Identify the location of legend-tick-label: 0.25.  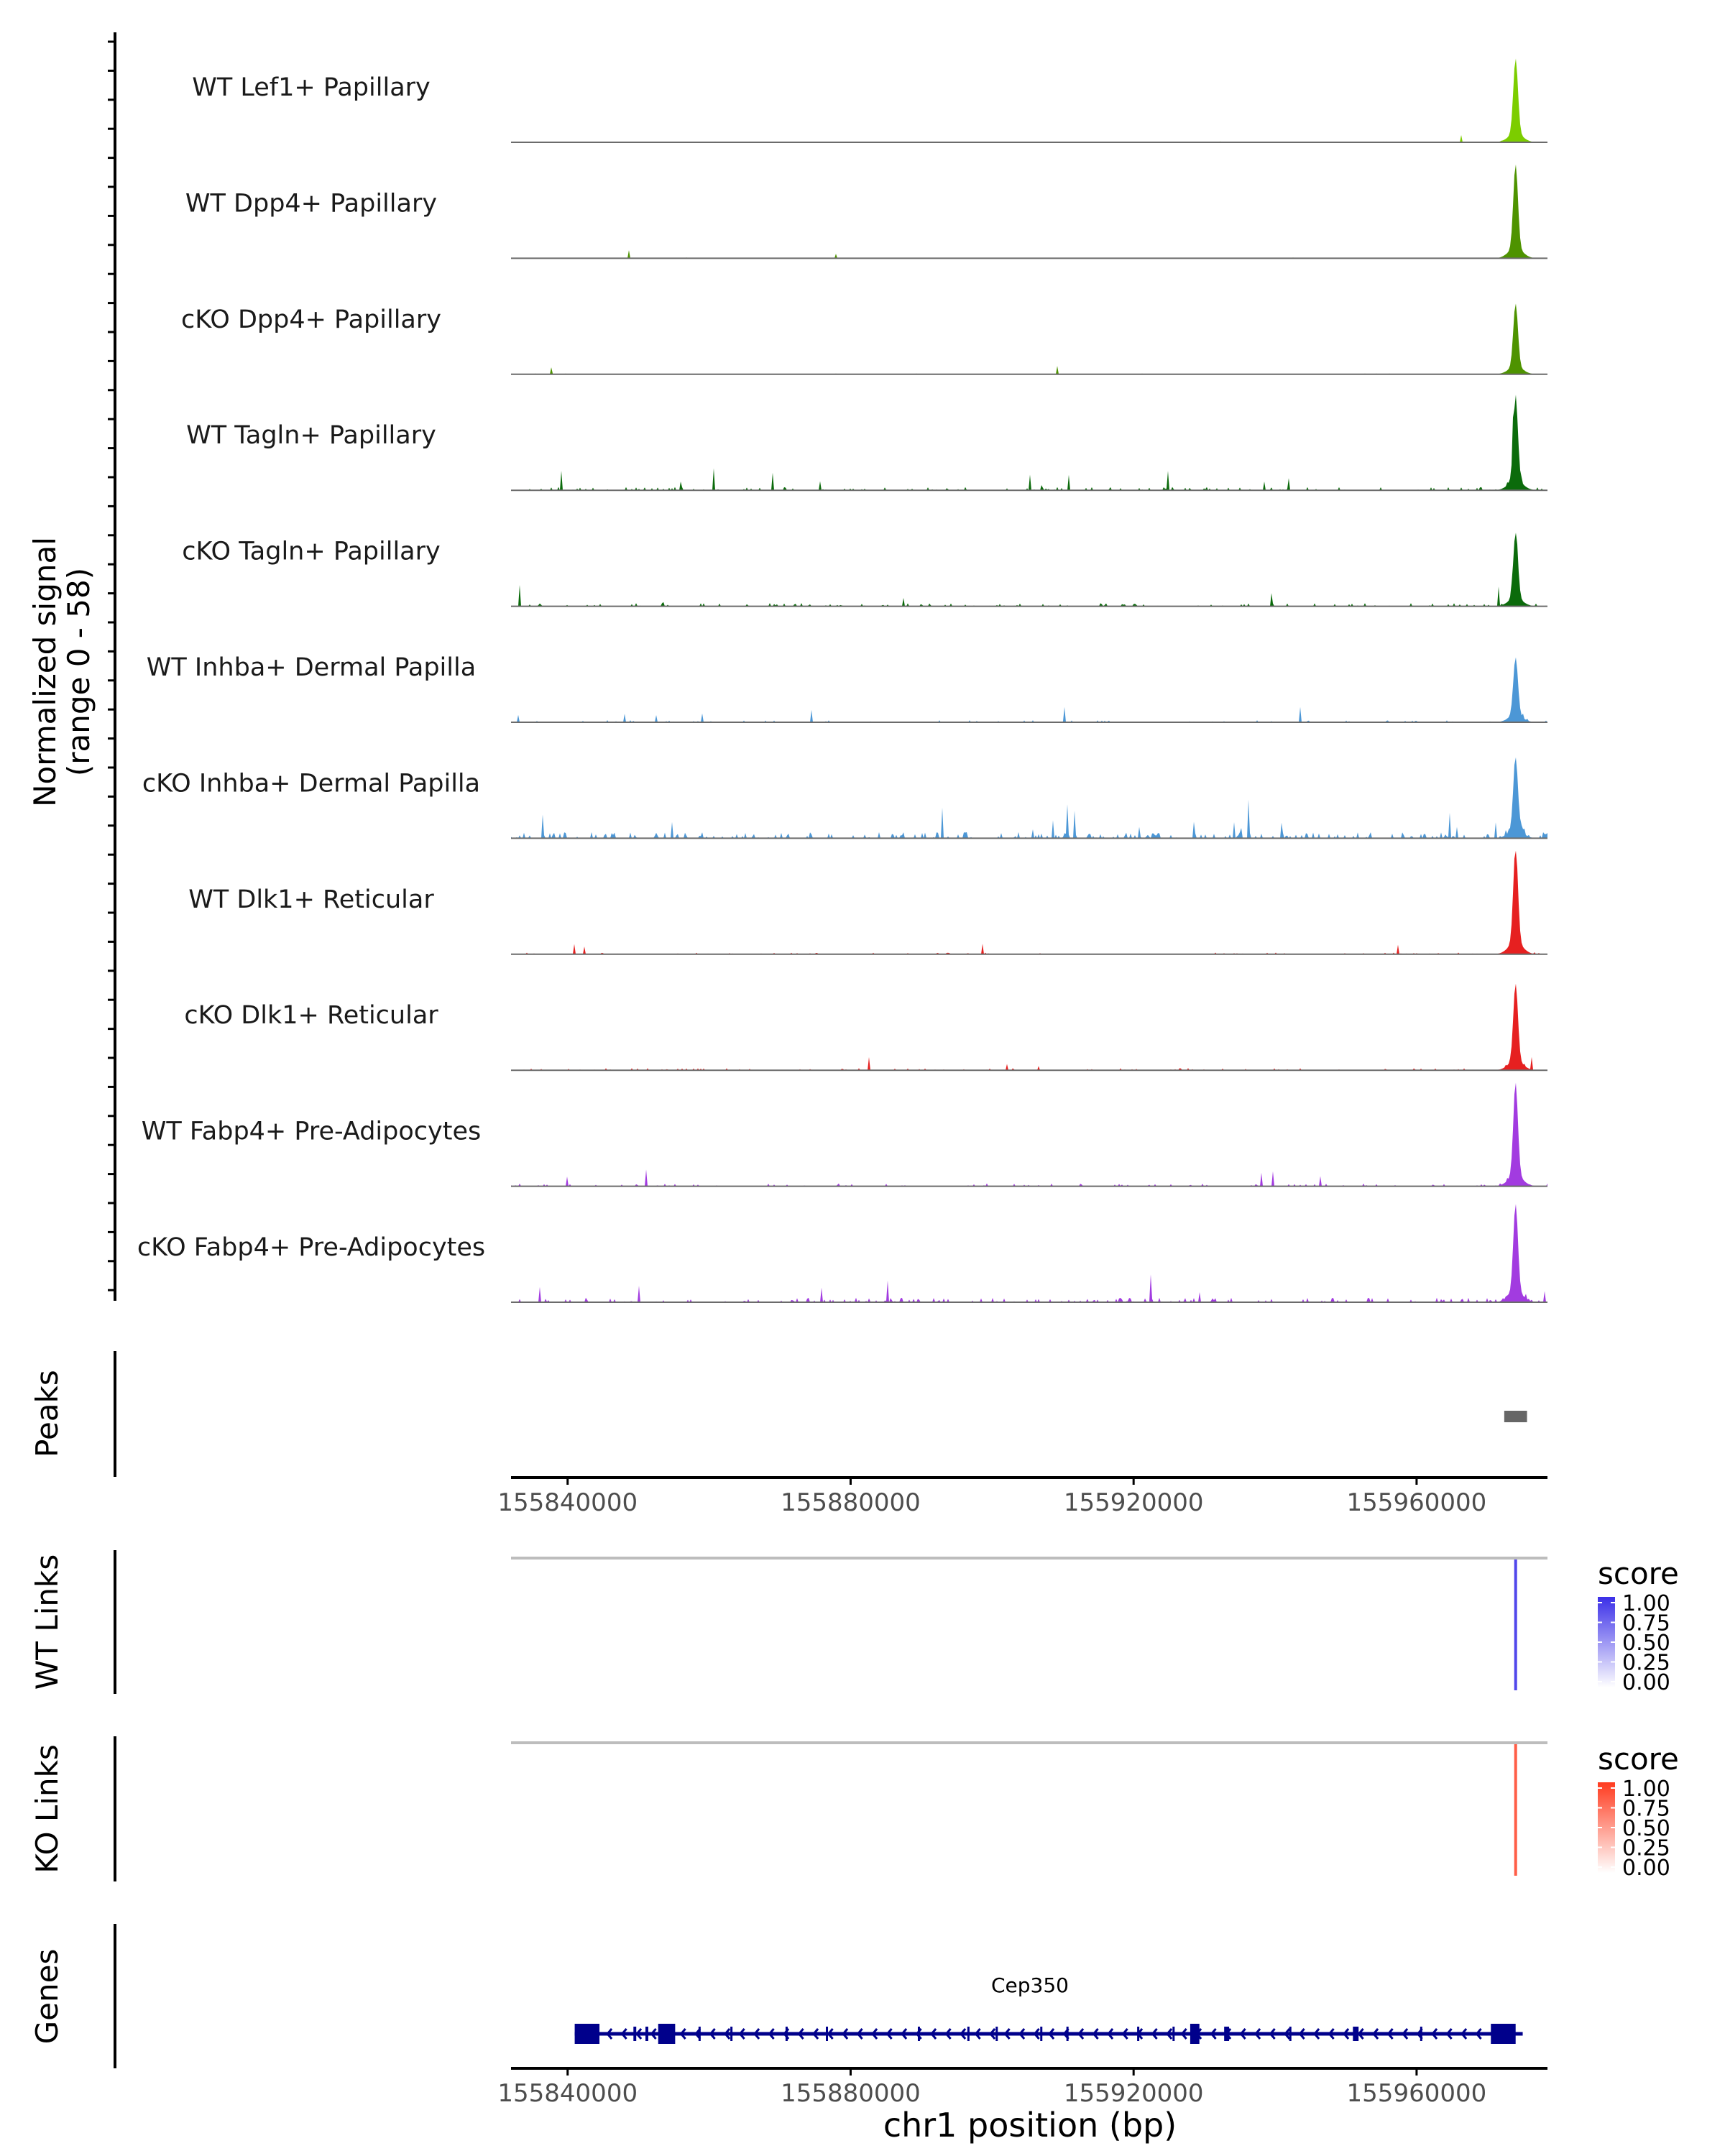
(1646, 1848).